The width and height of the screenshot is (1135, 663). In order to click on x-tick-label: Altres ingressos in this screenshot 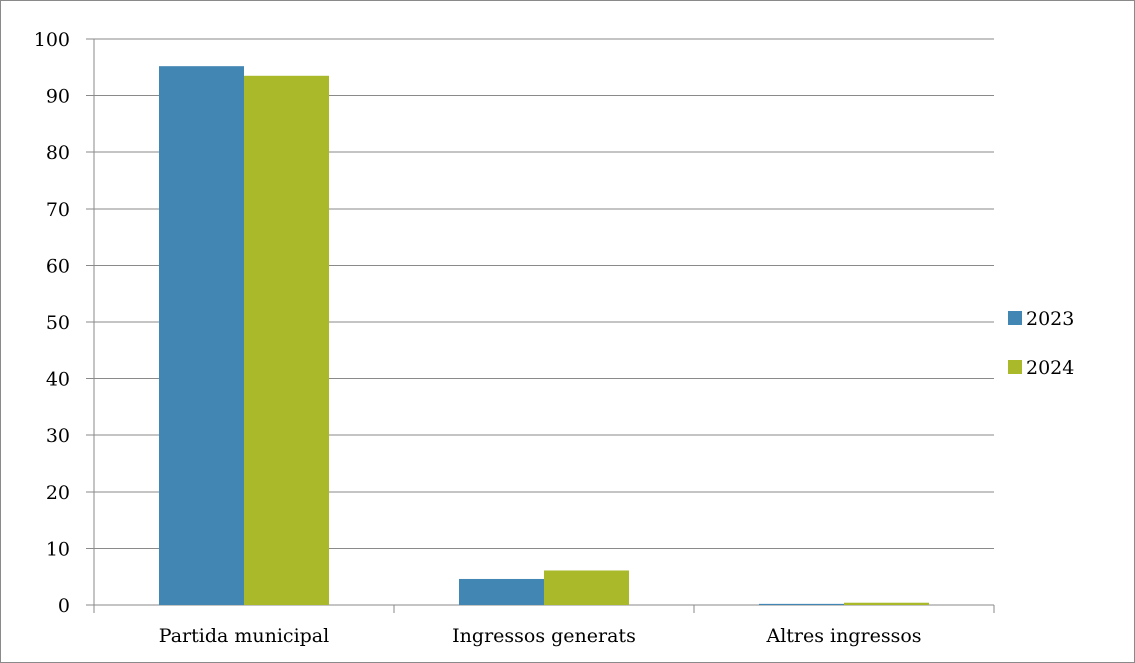, I will do `click(843, 636)`.